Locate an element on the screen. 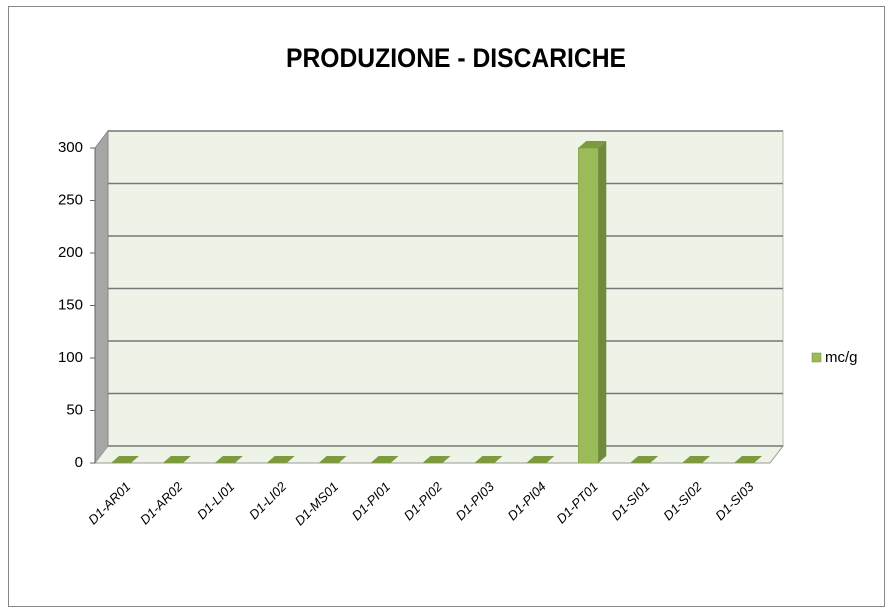 The image size is (893, 614). legend-label: mc/g is located at coordinates (841, 357).